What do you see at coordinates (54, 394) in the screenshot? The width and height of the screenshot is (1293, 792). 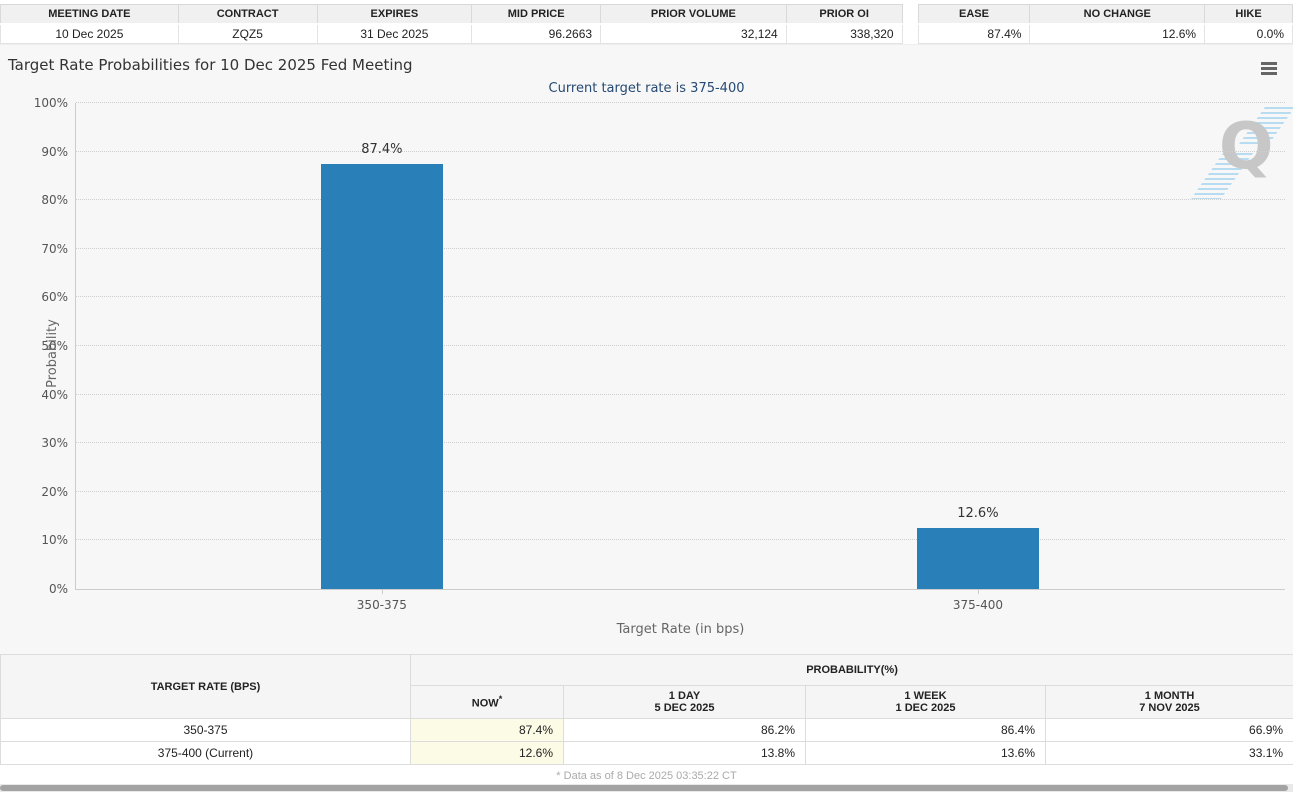 I see `ytick-label: 40%` at bounding box center [54, 394].